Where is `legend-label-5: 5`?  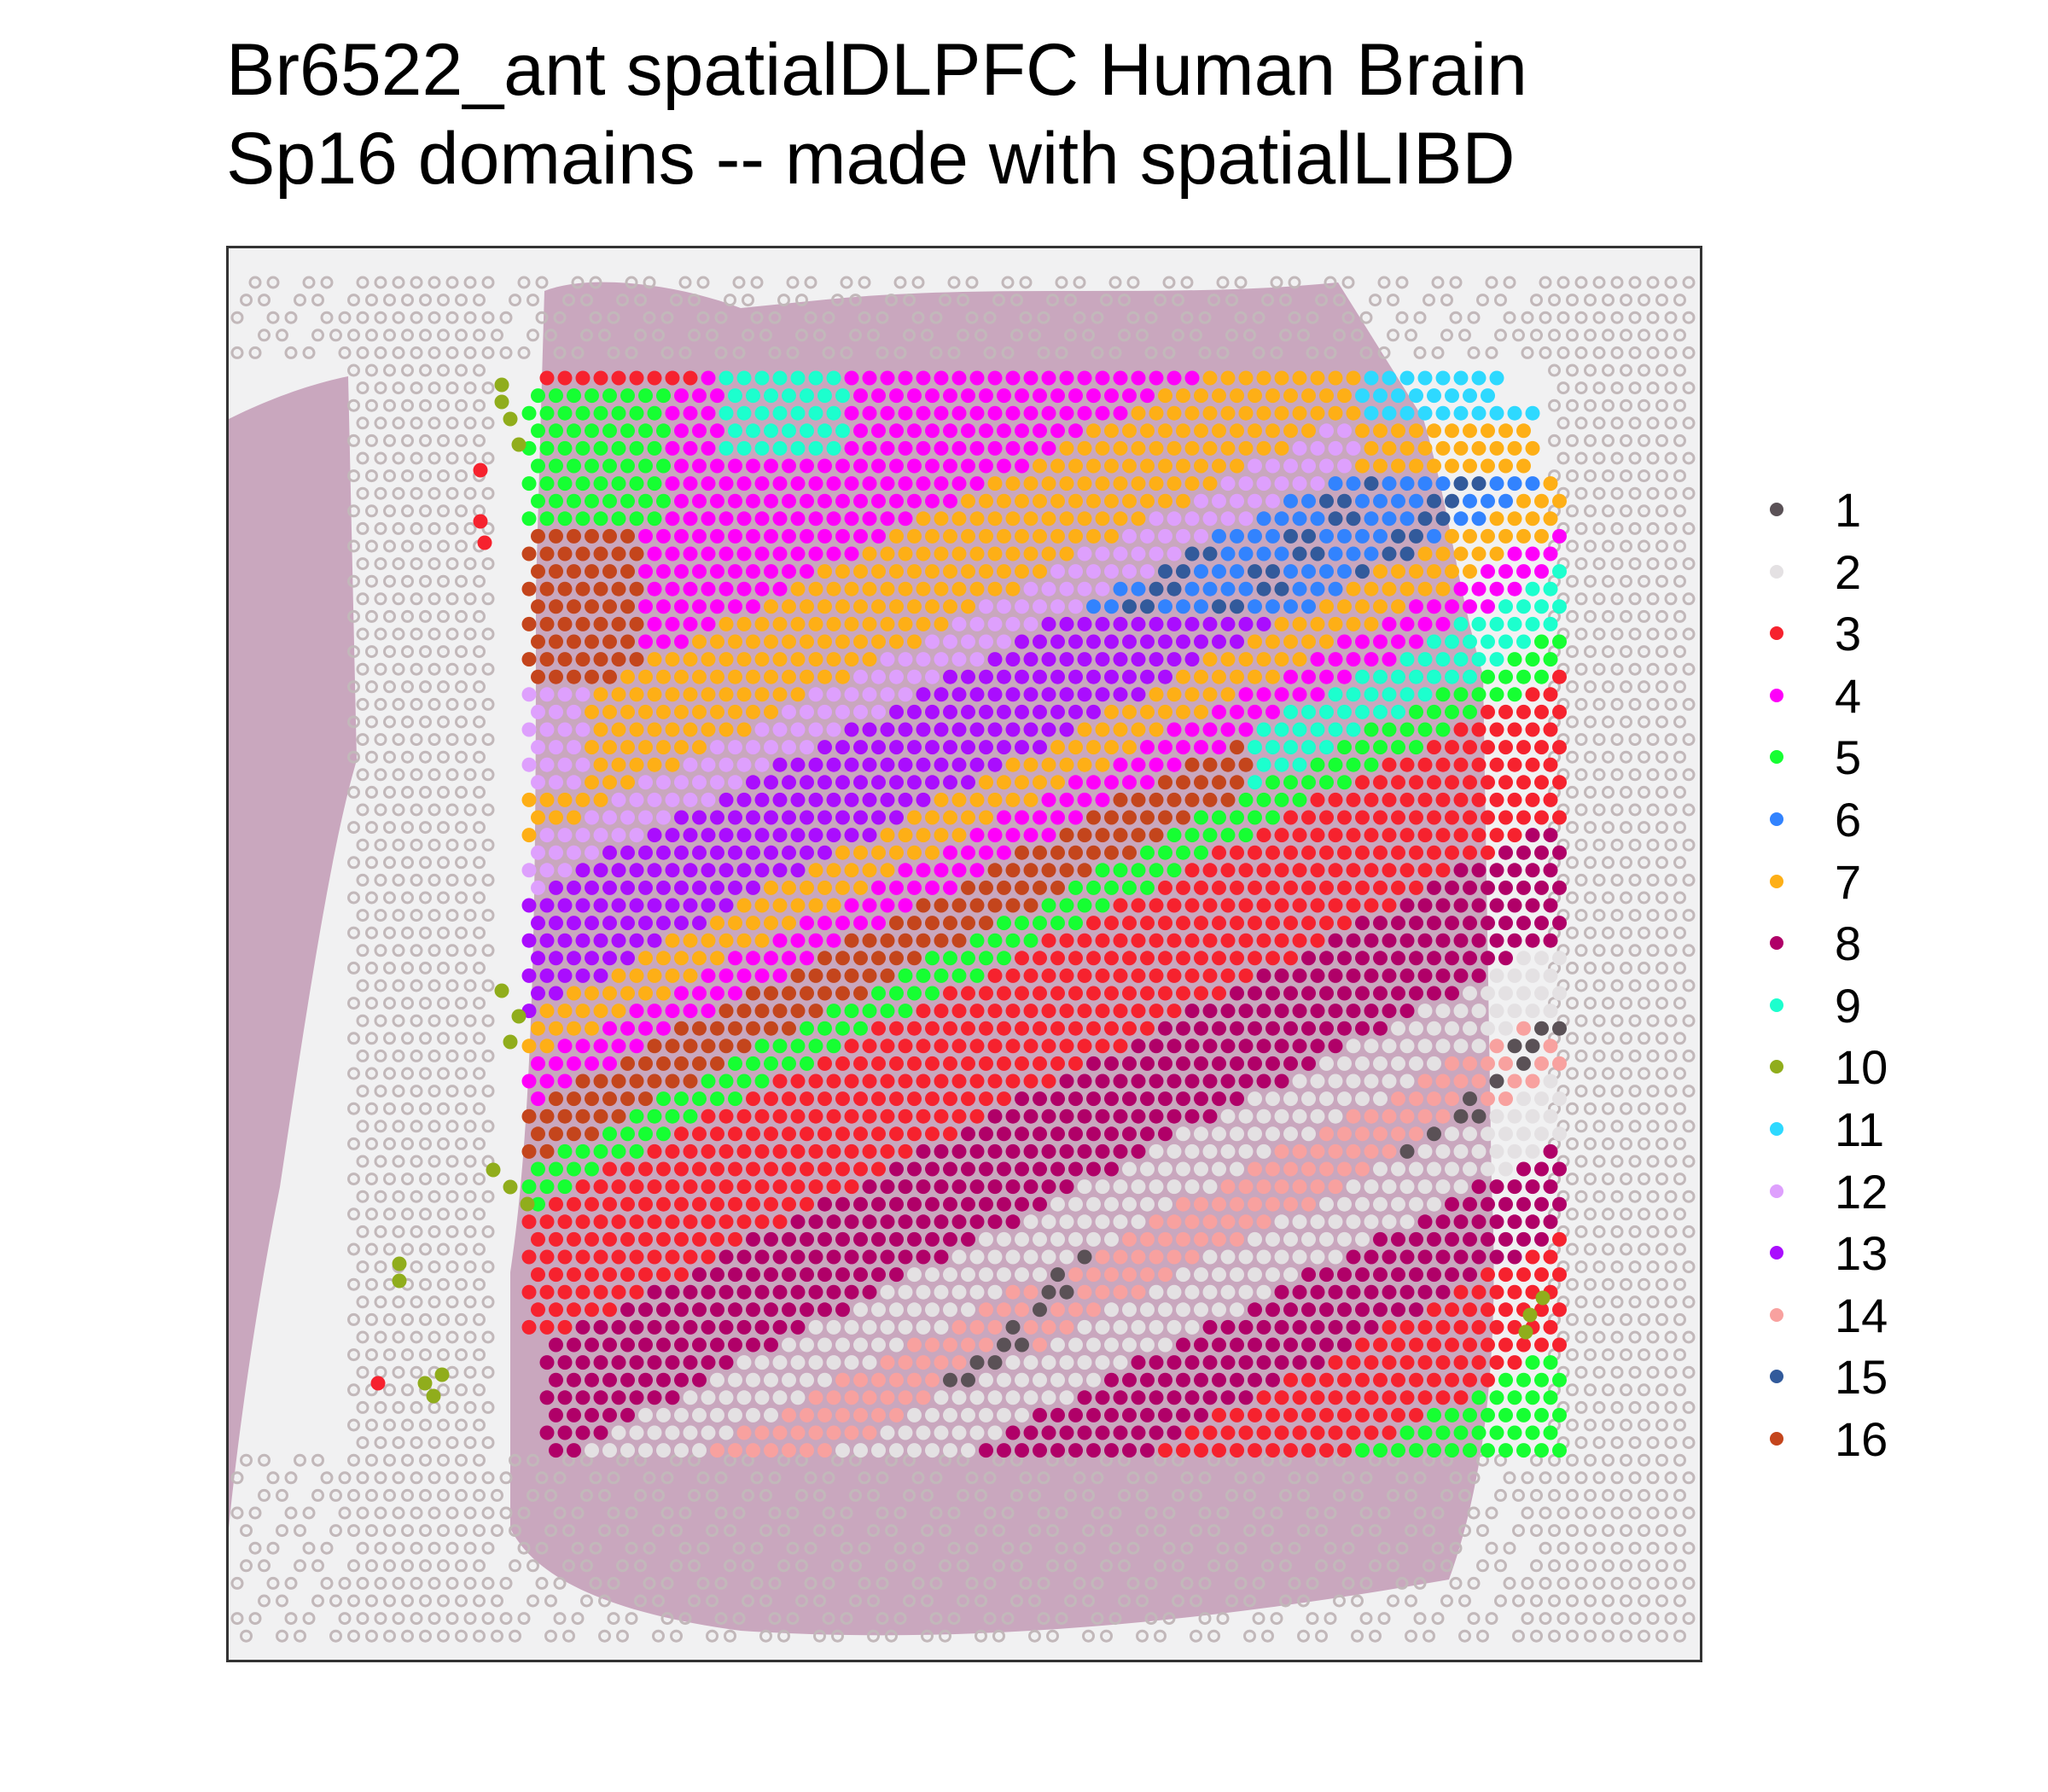
legend-label-5: 5 is located at coordinates (1849, 757).